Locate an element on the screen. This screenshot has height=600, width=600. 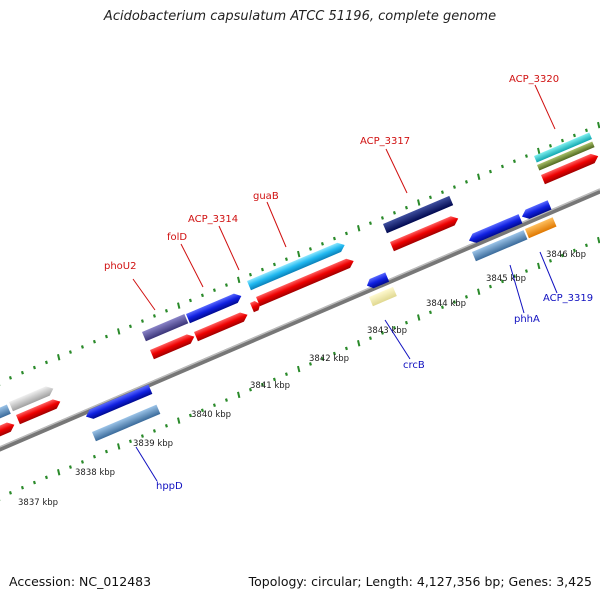
scale-label-3846: 3846 kbp is located at coordinates (566, 255).